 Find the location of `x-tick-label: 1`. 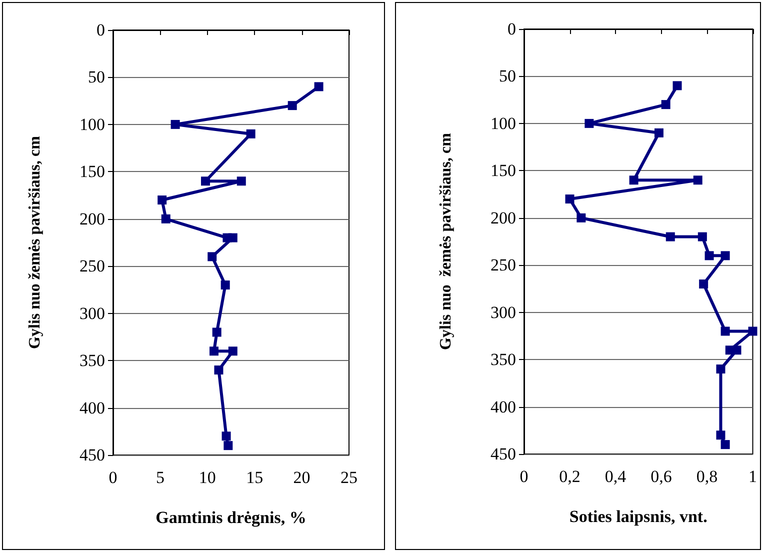

x-tick-label: 1 is located at coordinates (752, 476).